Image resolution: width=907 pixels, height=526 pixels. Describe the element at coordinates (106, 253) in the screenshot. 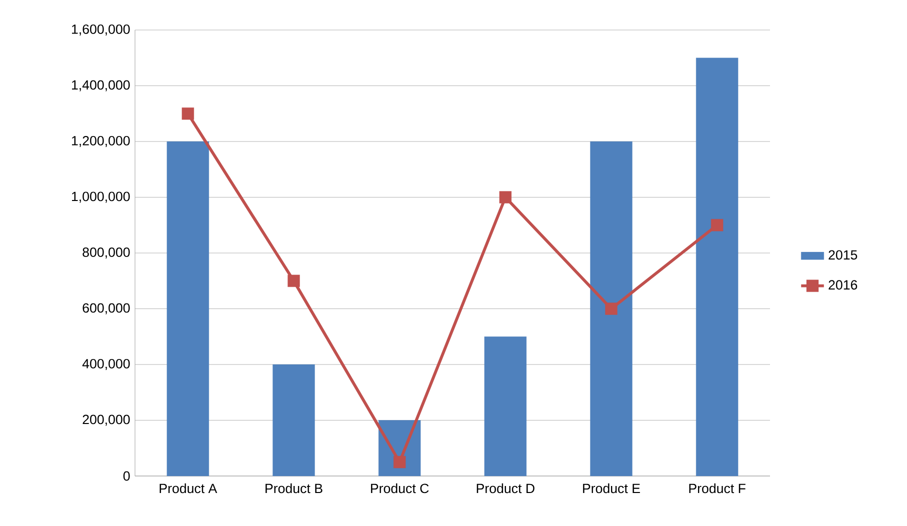

I see `y-tick-label: 800,000` at that location.